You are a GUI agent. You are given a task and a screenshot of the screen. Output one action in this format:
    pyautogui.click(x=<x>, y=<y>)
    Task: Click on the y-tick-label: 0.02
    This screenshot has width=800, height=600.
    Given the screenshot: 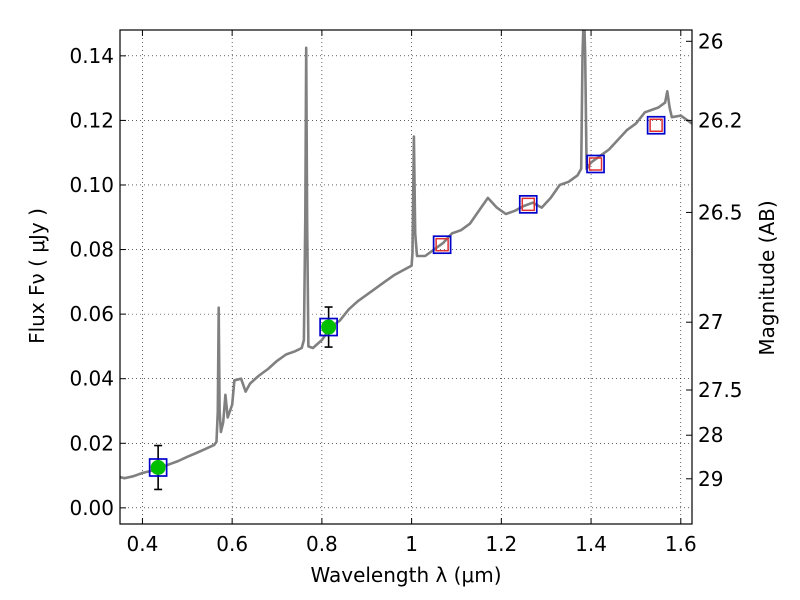 What is the action you would take?
    pyautogui.click(x=91, y=443)
    